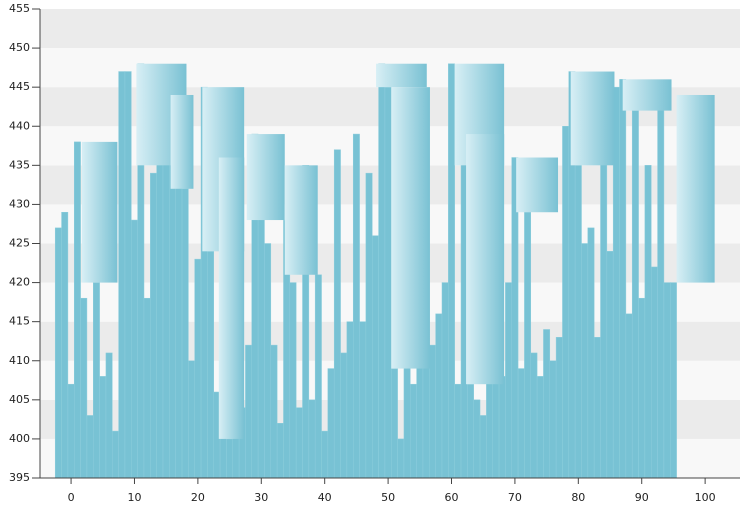 This screenshot has width=747, height=514. Describe the element at coordinates (390, 29) in the screenshot. I see `grid-band` at that location.